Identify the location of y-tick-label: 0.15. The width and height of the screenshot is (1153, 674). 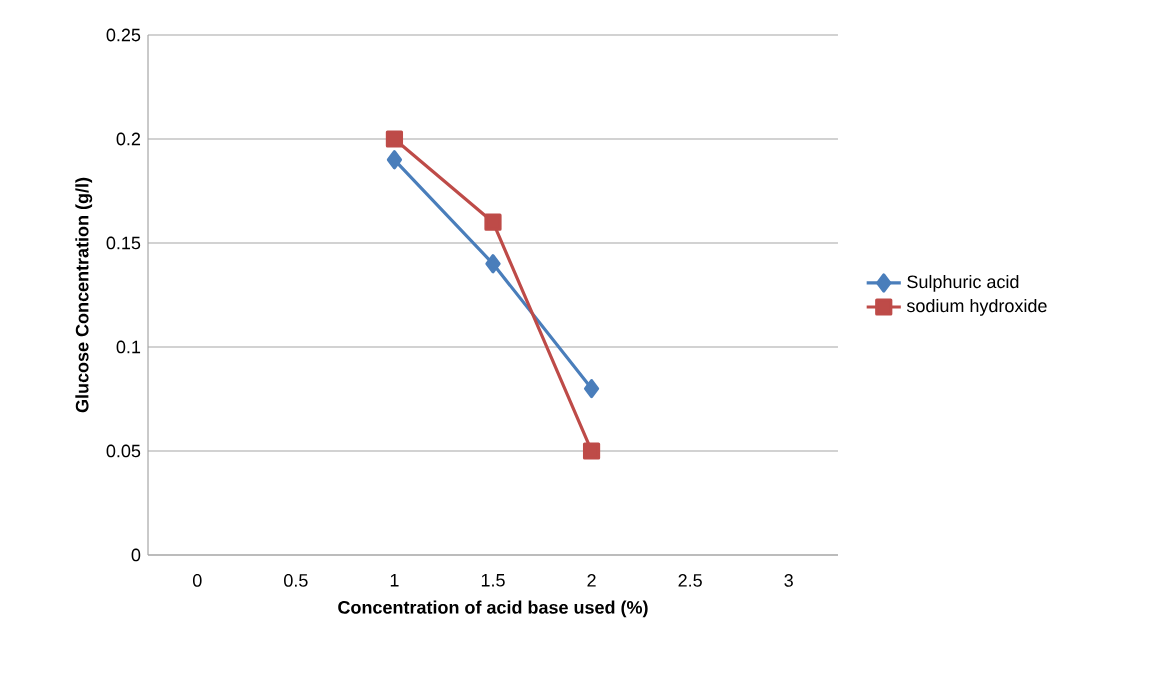
(123, 243).